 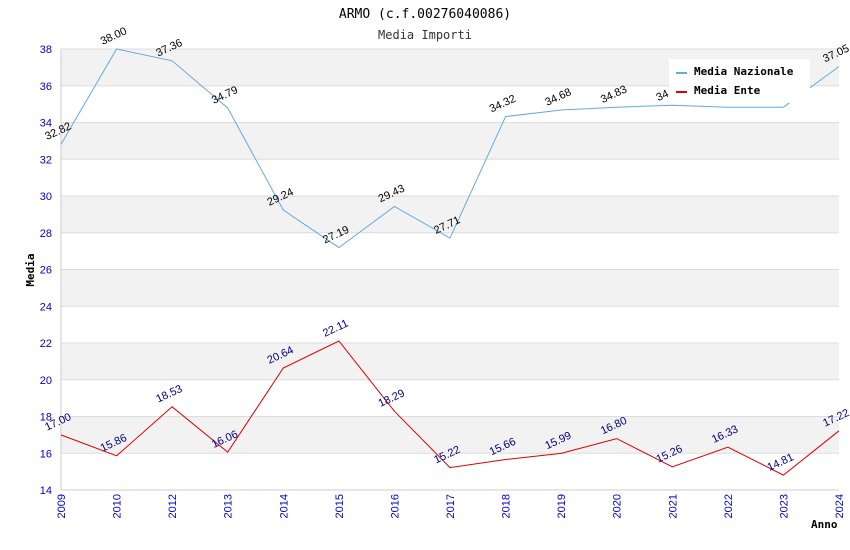 What do you see at coordinates (46, 454) in the screenshot?
I see `y-tick-label: 16` at bounding box center [46, 454].